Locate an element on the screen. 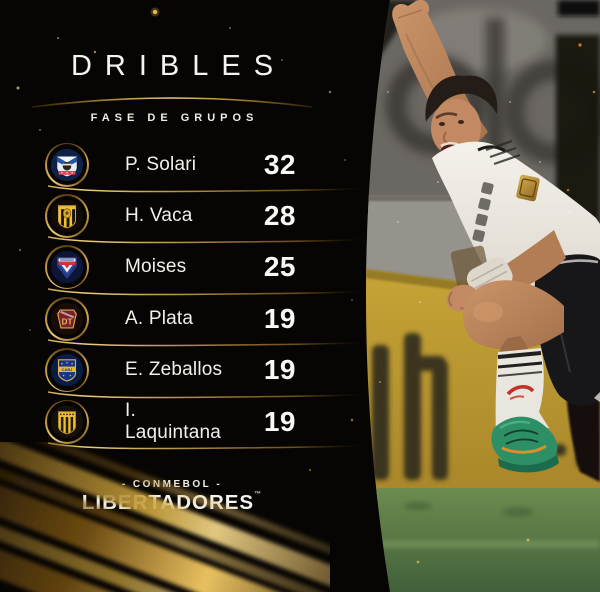 The image size is (600, 592). player-name: E. Zeballos is located at coordinates (174, 370).